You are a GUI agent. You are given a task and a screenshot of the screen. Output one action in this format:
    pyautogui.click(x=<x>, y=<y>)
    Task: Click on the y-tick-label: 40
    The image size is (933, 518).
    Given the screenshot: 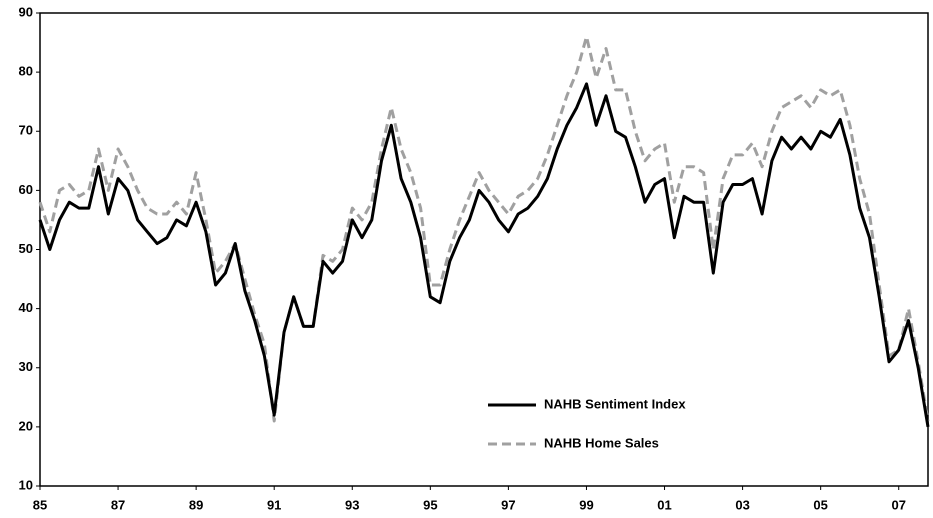 What is the action you would take?
    pyautogui.click(x=26, y=307)
    